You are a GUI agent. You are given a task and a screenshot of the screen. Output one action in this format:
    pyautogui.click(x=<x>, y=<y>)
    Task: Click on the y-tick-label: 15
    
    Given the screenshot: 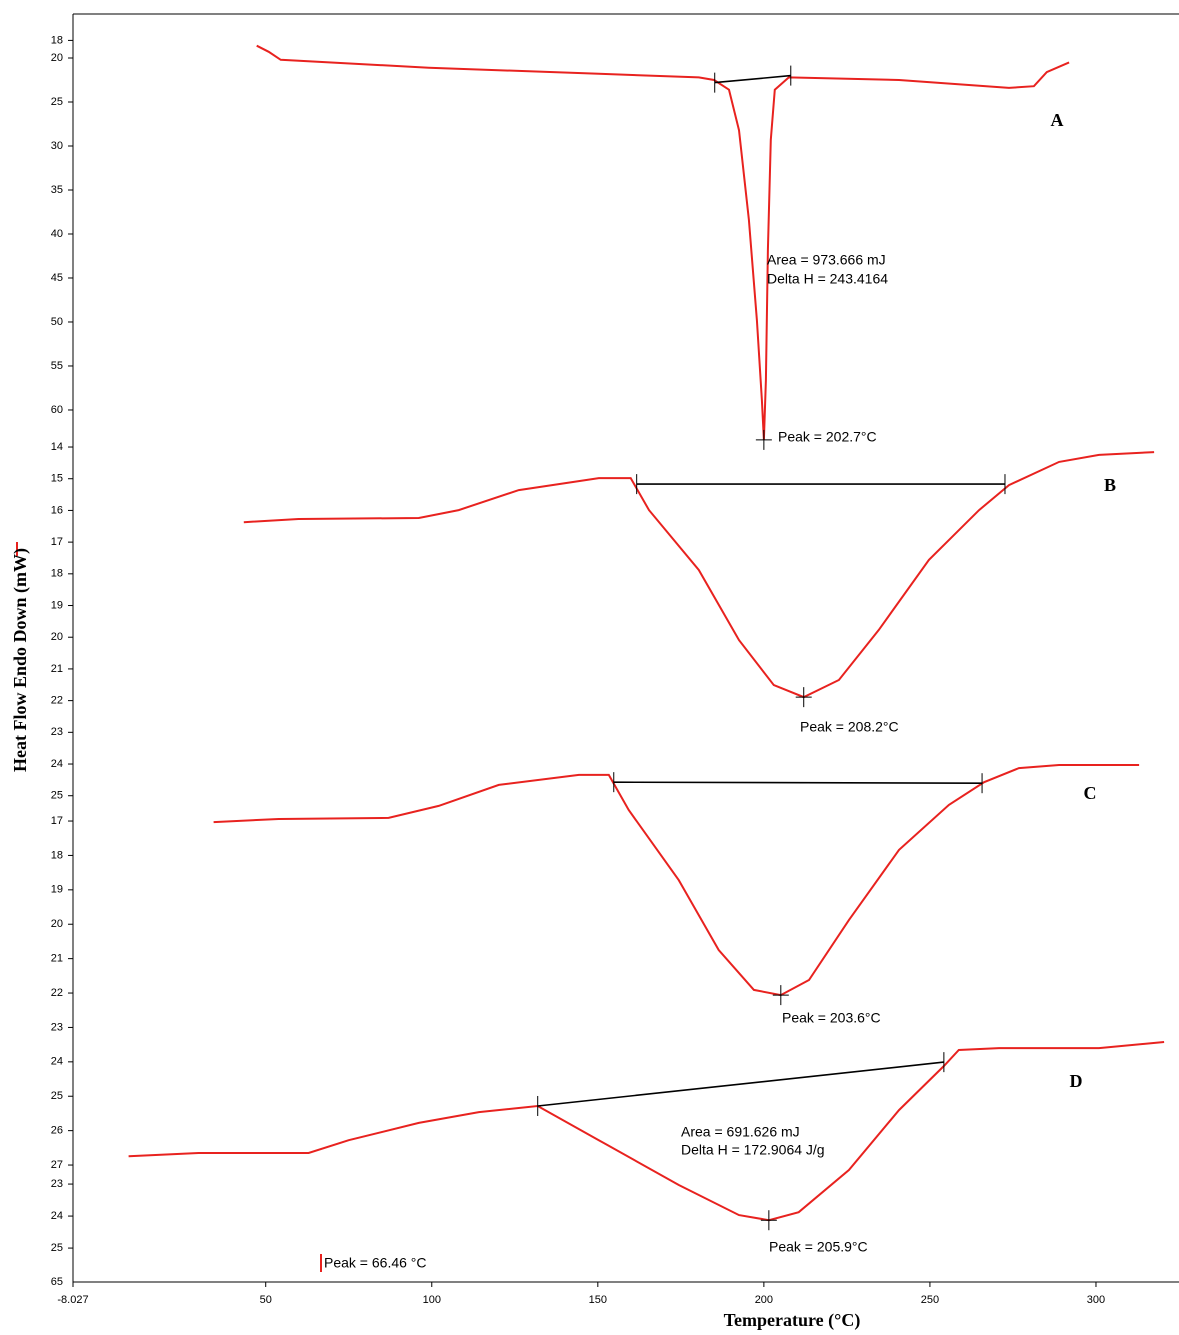 What is the action you would take?
    pyautogui.click(x=57, y=479)
    